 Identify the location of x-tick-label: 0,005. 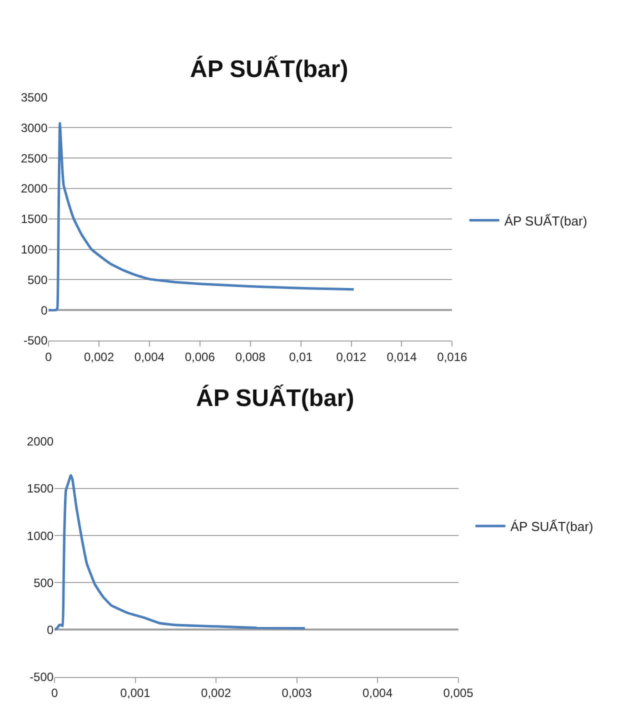
(458, 693).